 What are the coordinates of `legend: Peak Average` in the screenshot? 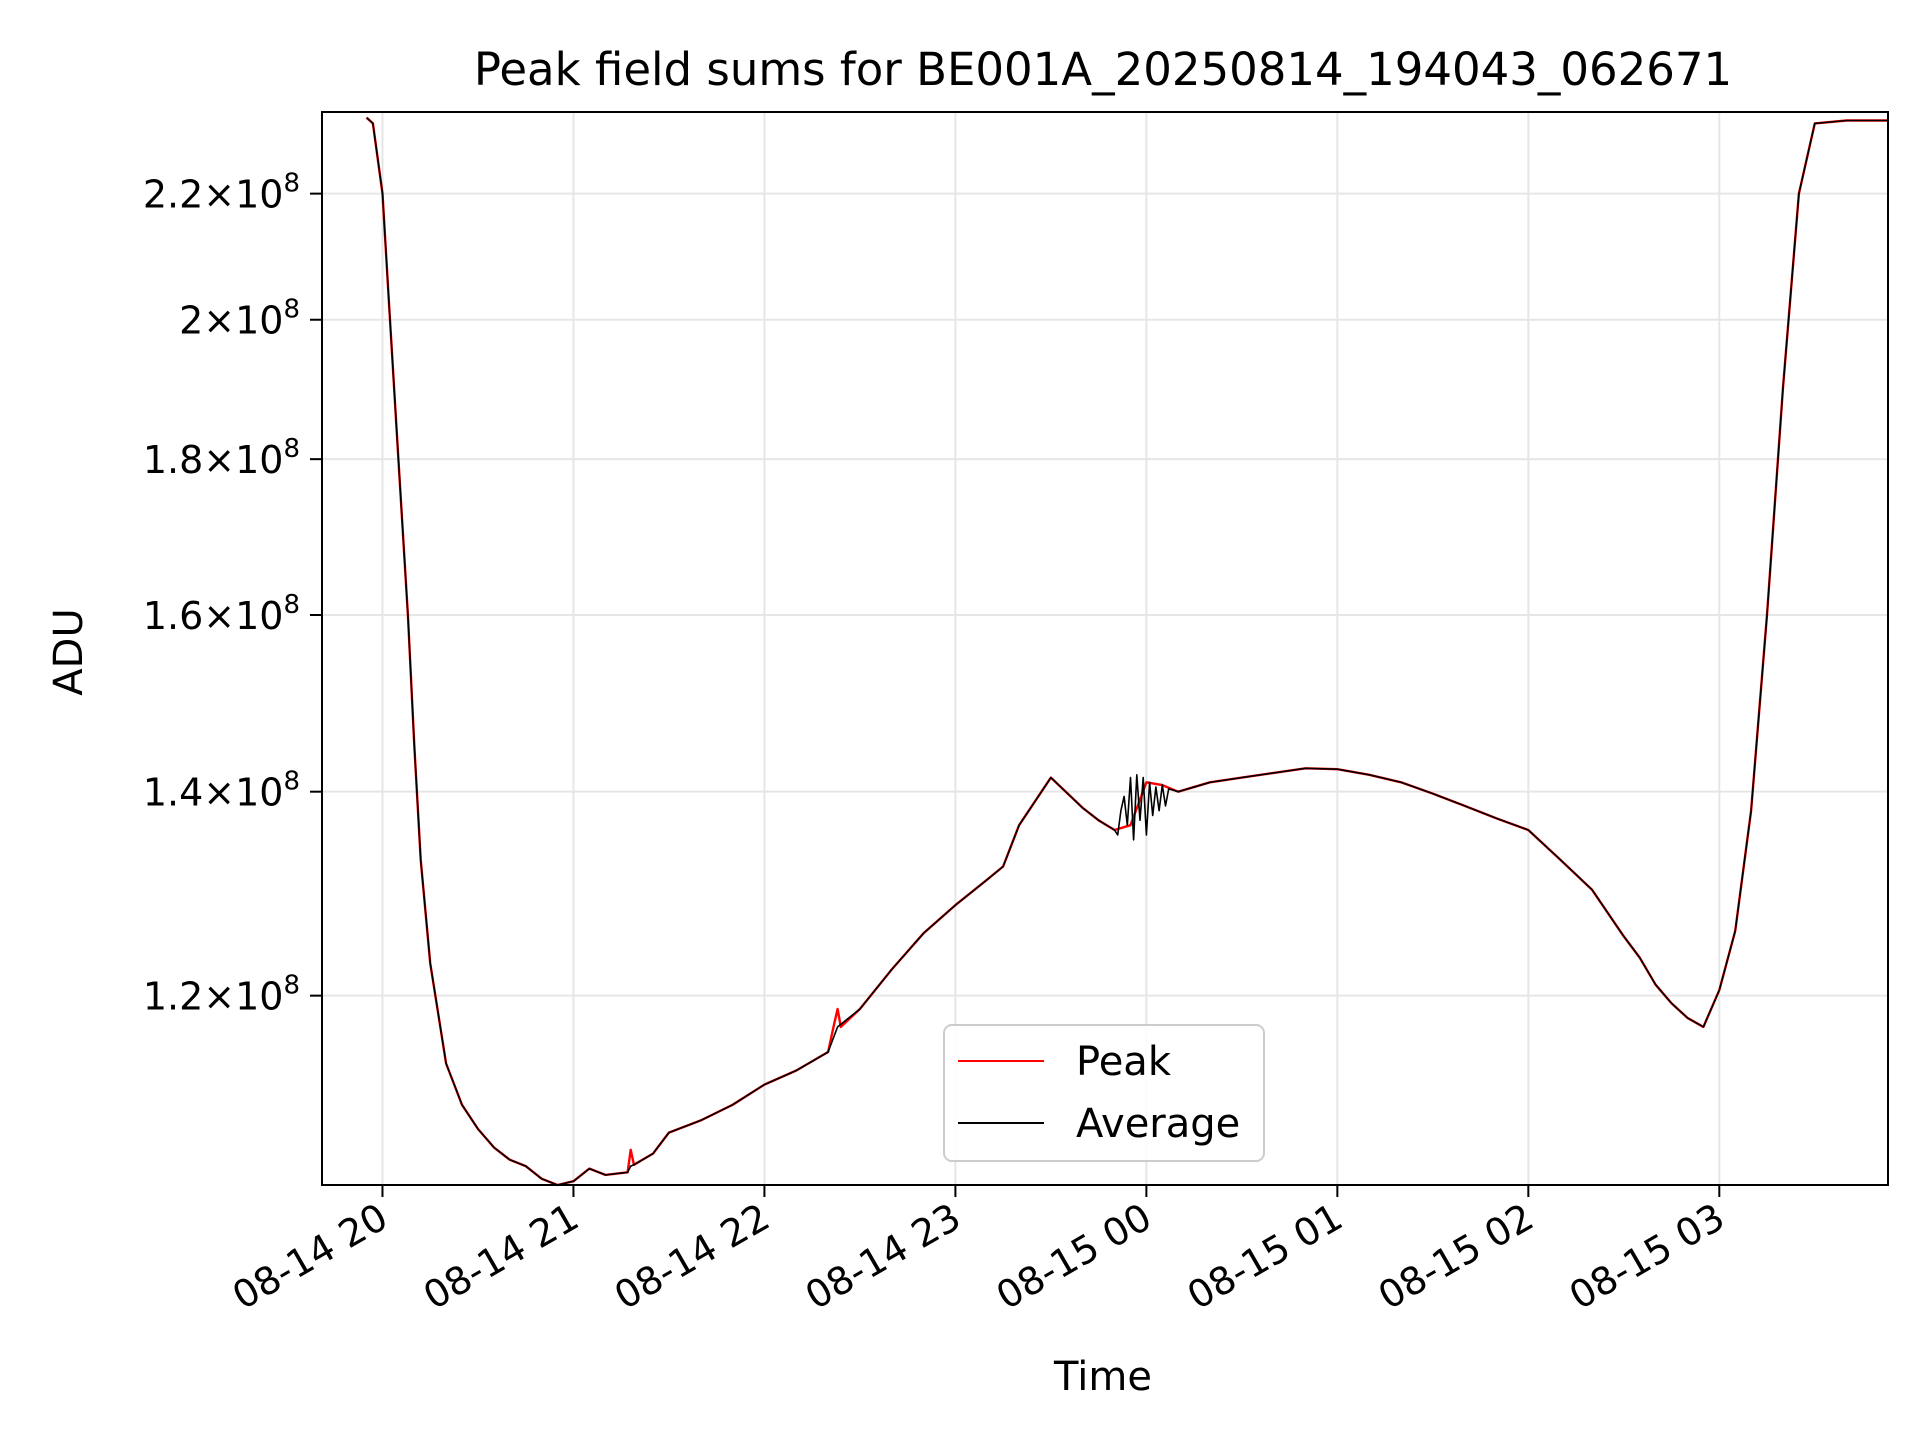 It's located at (1104, 1093).